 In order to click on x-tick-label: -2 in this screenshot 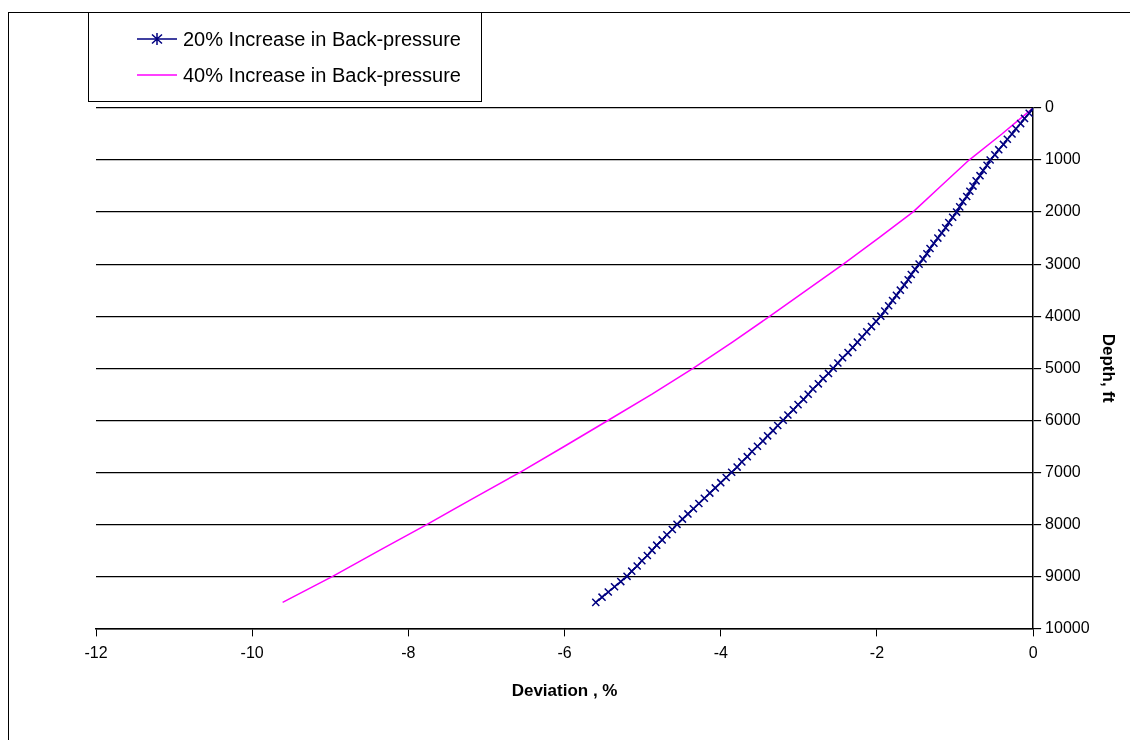, I will do `click(877, 653)`.